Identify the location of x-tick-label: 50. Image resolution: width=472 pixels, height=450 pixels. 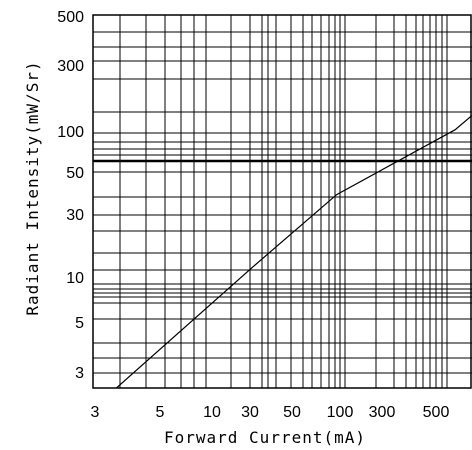
(292, 412).